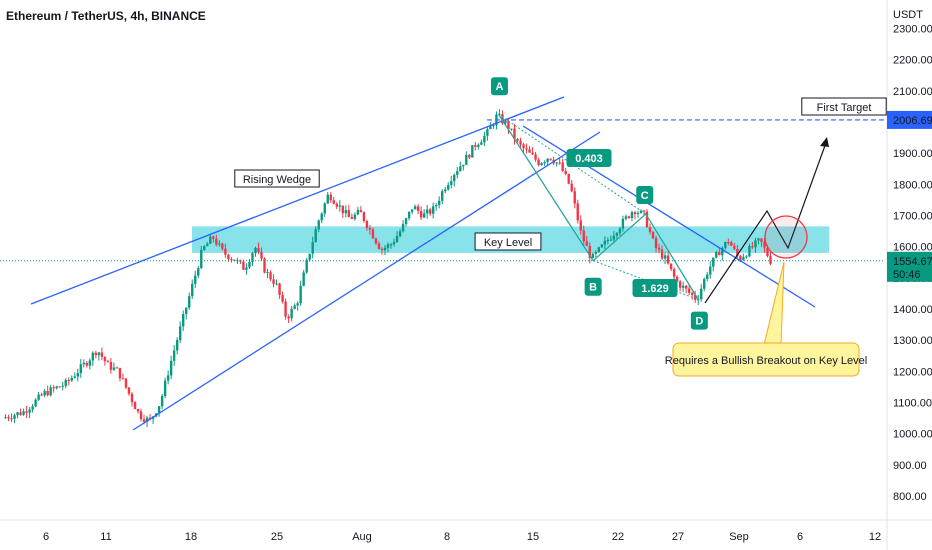  I want to click on key-level-label: Key Level, so click(508, 243).